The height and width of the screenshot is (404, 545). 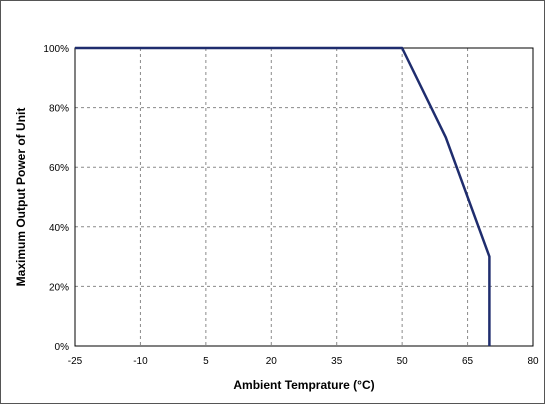 What do you see at coordinates (59, 228) in the screenshot?
I see `y-tick-label: 40%` at bounding box center [59, 228].